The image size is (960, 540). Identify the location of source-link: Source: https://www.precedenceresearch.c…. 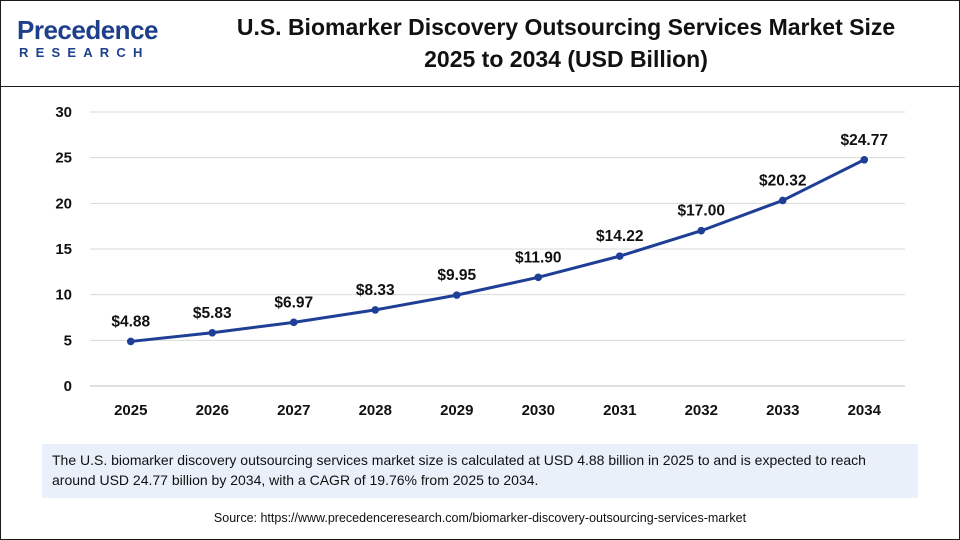
(480, 518).